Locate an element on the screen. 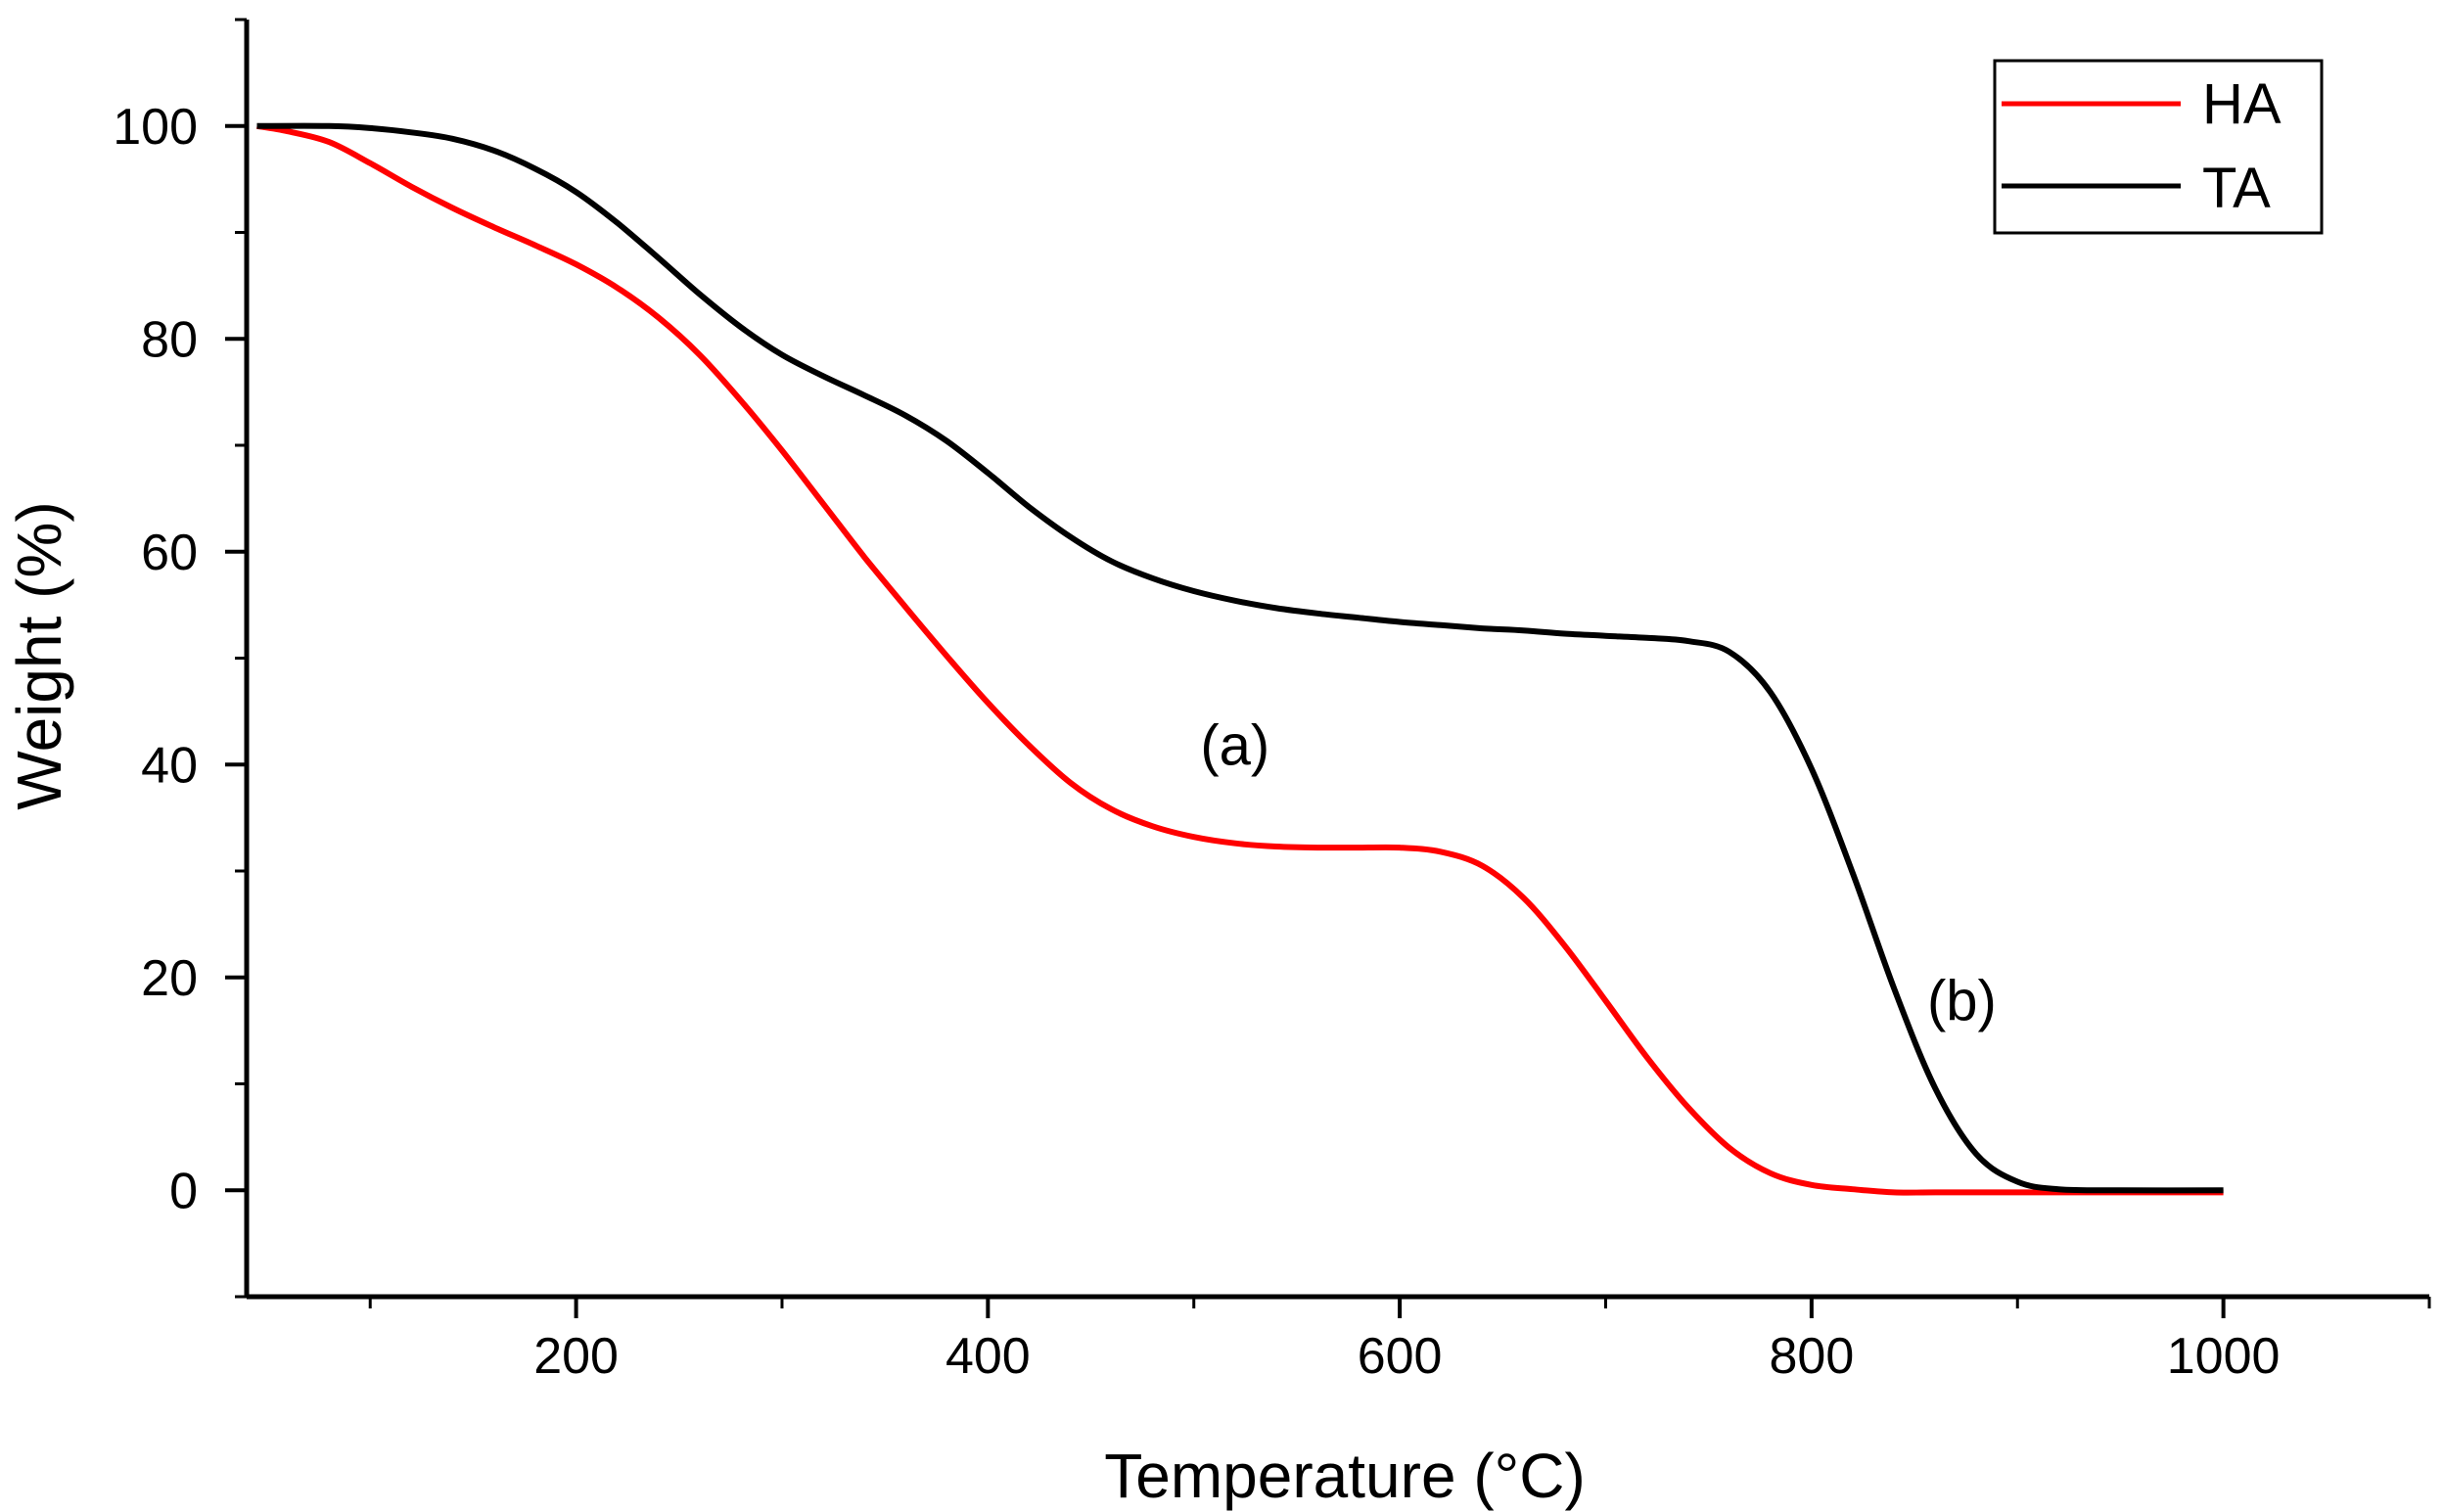 This screenshot has width=2443, height=1512. legend-label-ha: HA is located at coordinates (2242, 104).